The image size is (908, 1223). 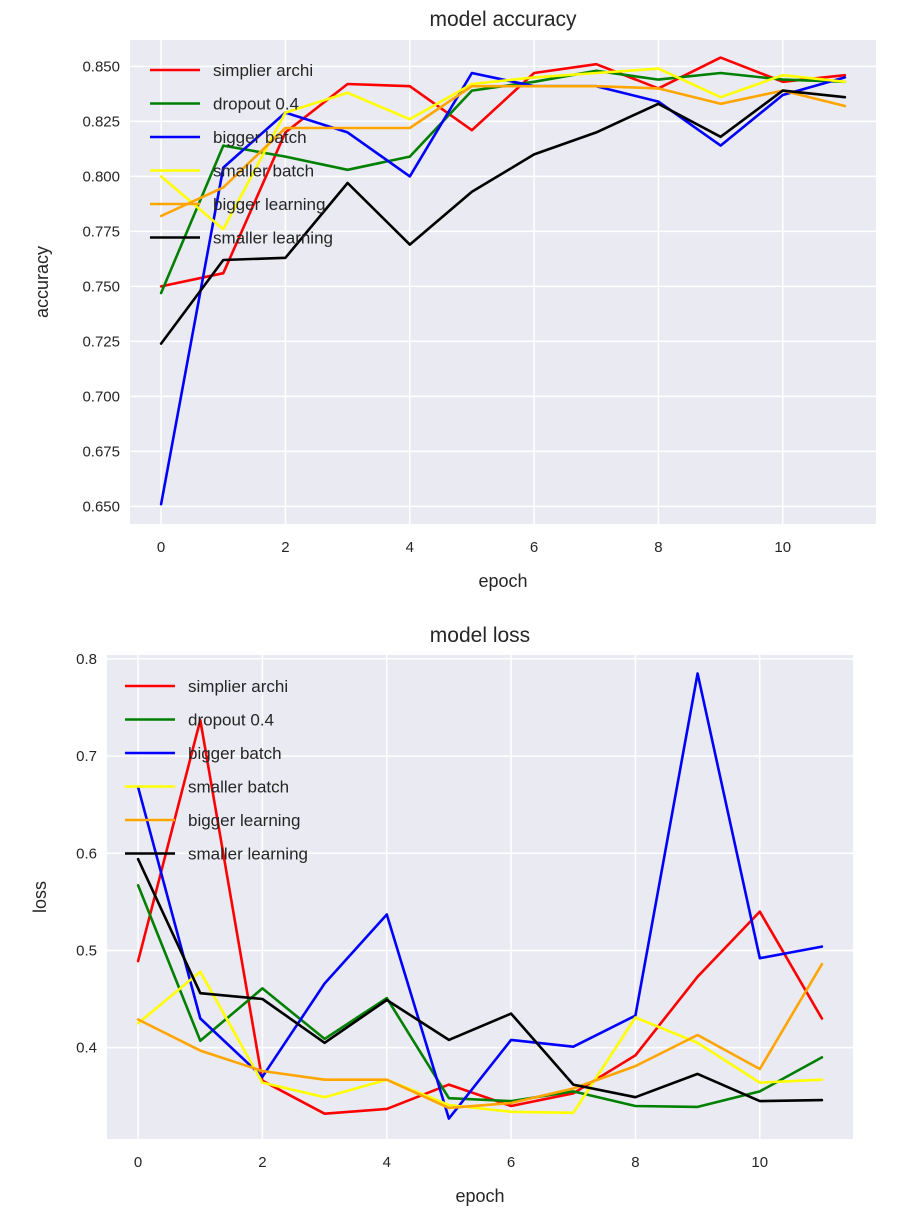 I want to click on y-tick-label: 0.675, so click(x=101, y=451).